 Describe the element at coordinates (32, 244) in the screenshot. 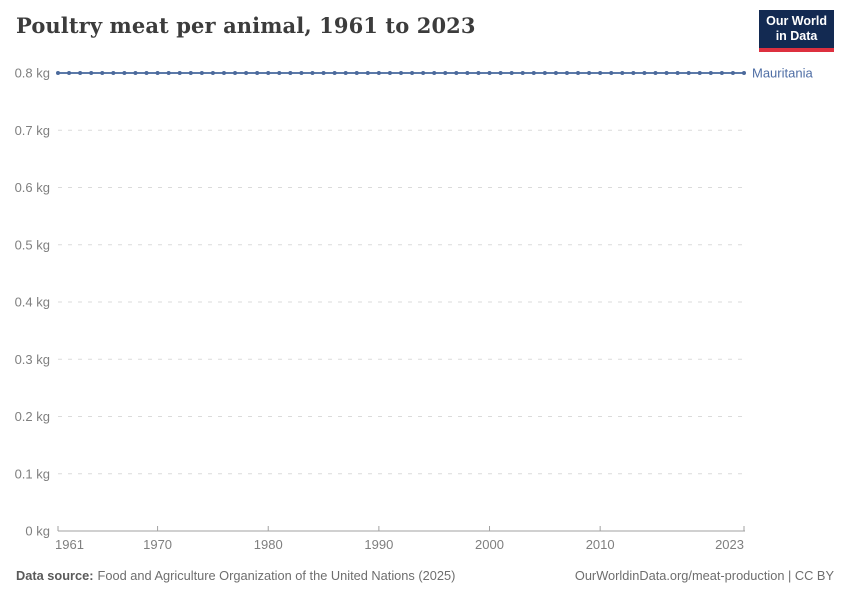

I see `y-tick-label: 0.5 kg` at that location.